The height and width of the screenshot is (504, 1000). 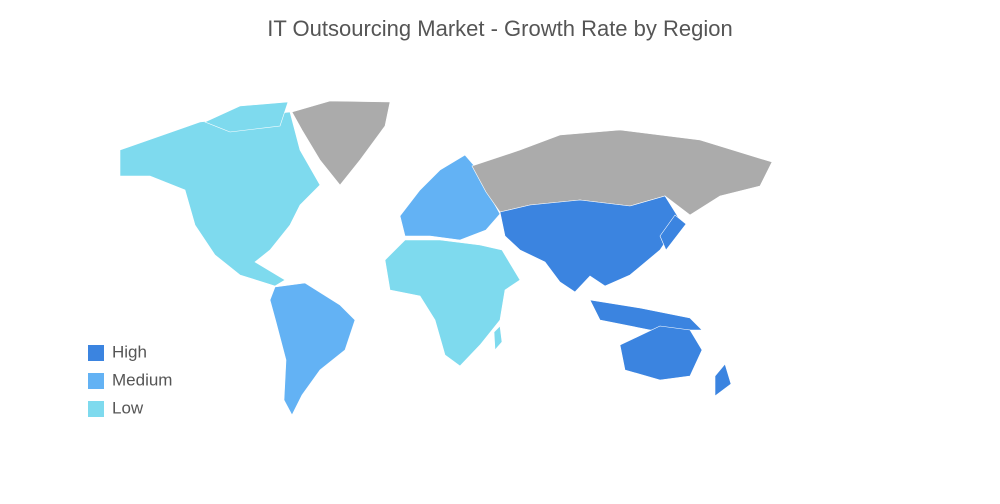 I want to click on japan, so click(x=673, y=232).